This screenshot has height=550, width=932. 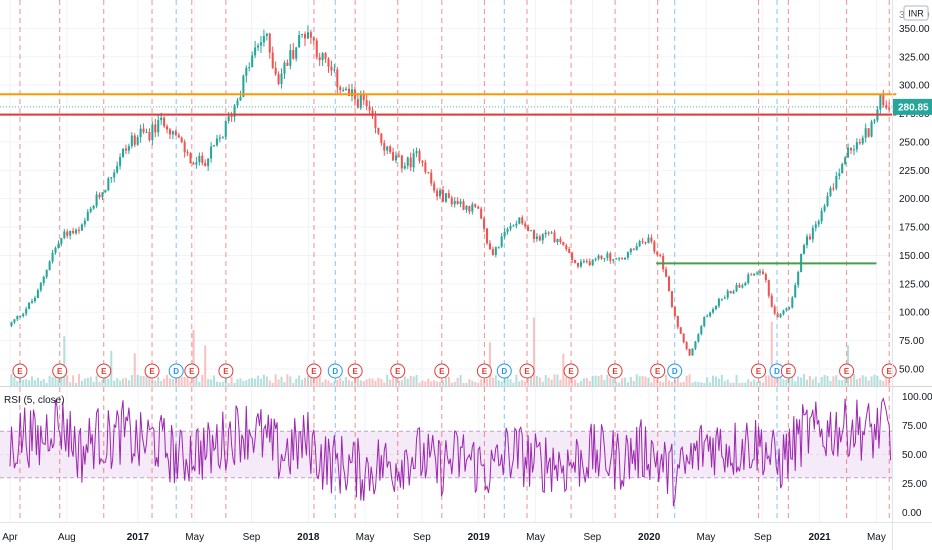 I want to click on price-tick-label: 350.00, so click(x=914, y=29).